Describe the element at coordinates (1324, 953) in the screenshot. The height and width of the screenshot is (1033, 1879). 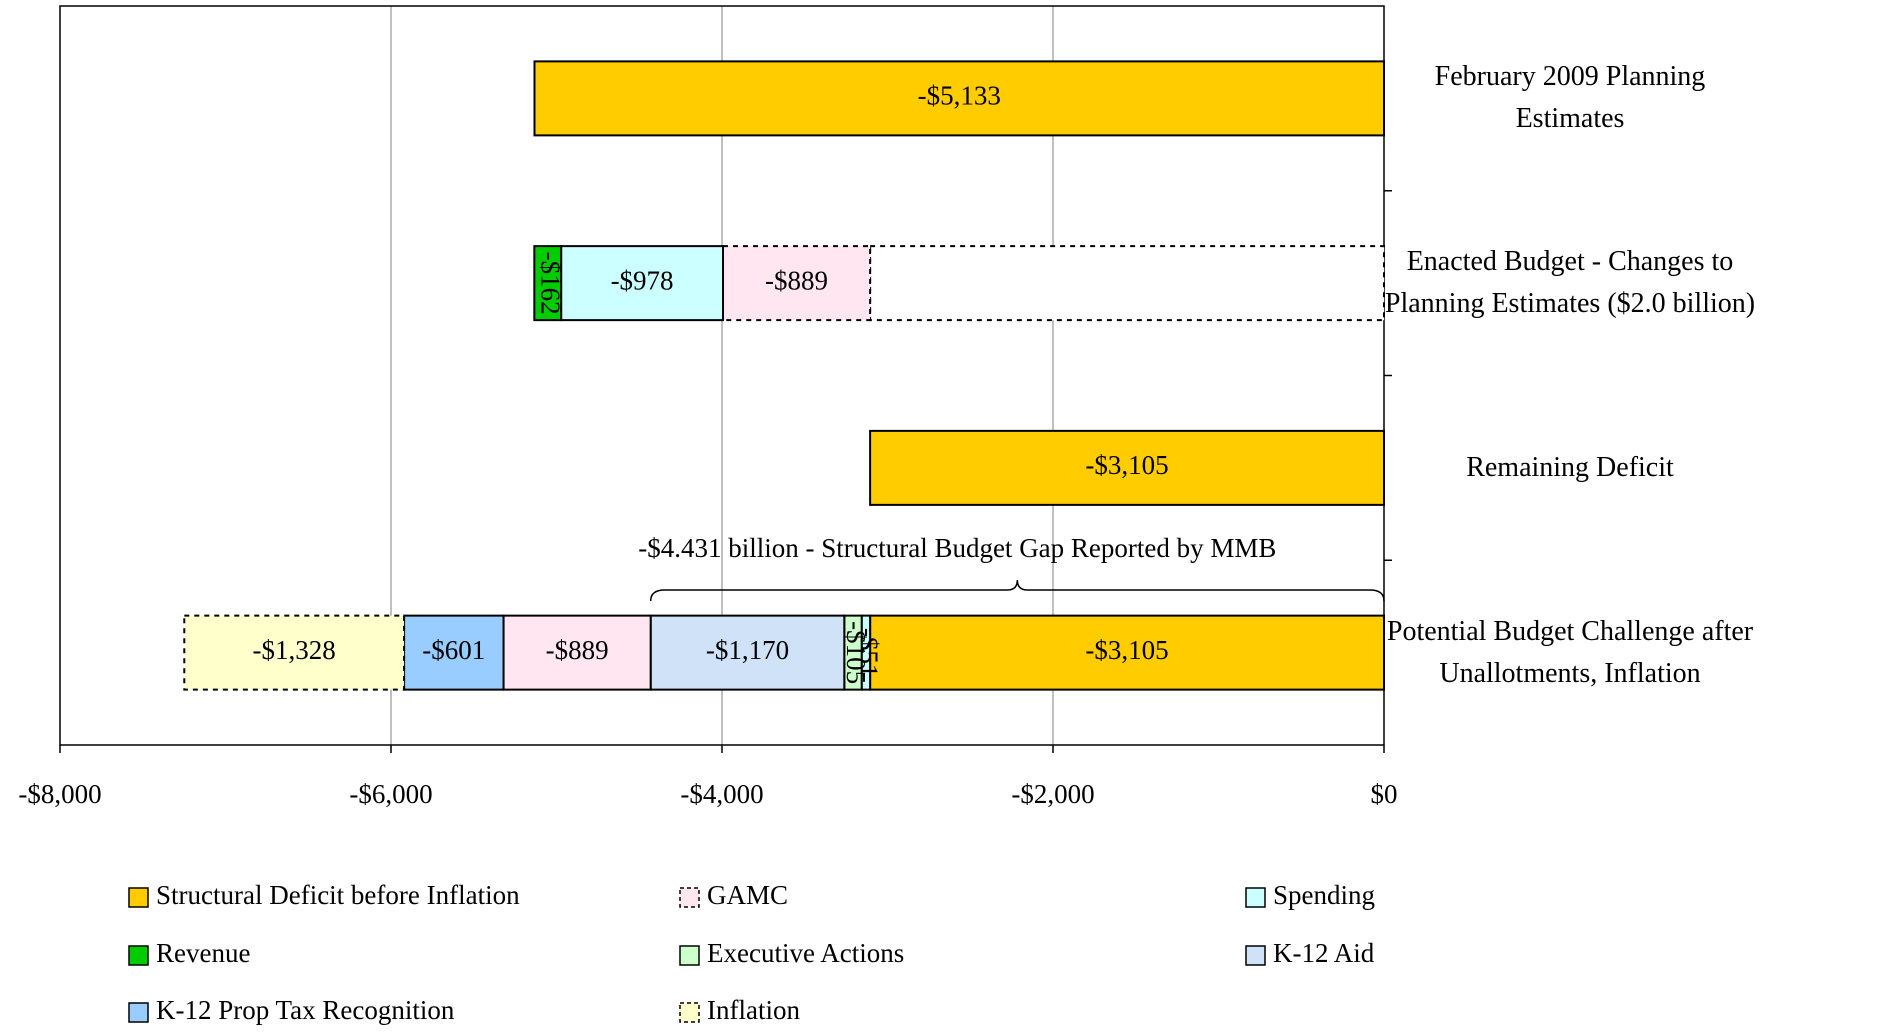
I see `legend-label: K-12 Aid` at that location.